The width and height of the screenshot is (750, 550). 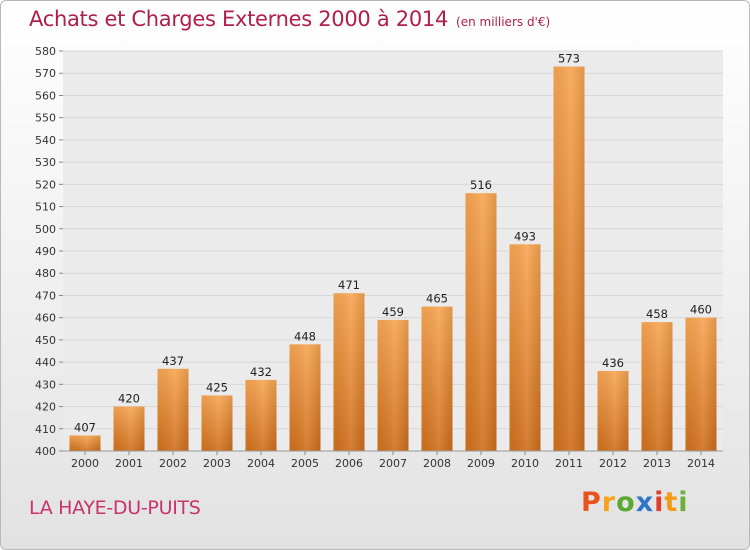 What do you see at coordinates (569, 59) in the screenshot?
I see `data-label-2011: 573` at bounding box center [569, 59].